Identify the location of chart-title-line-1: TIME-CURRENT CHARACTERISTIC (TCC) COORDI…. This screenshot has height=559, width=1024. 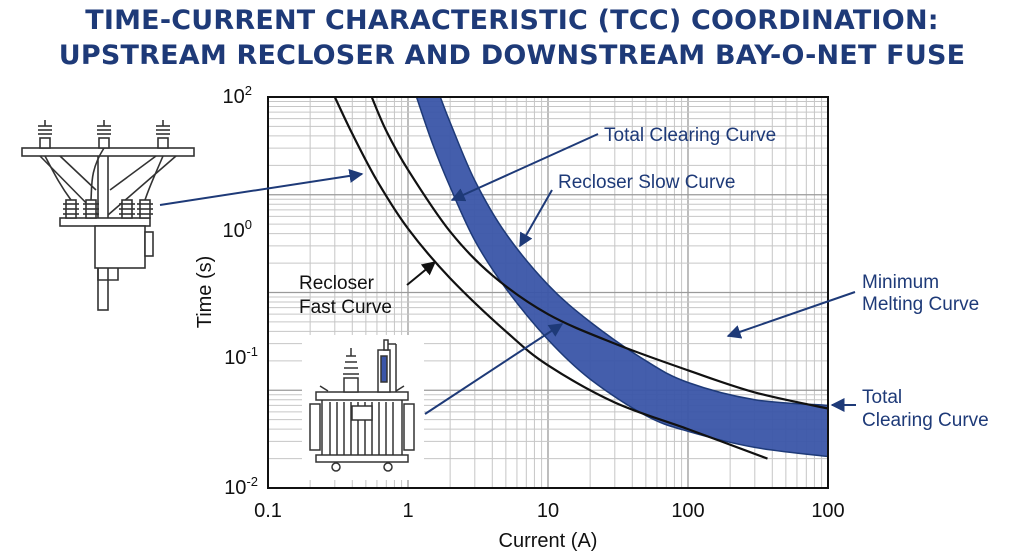
(512, 20).